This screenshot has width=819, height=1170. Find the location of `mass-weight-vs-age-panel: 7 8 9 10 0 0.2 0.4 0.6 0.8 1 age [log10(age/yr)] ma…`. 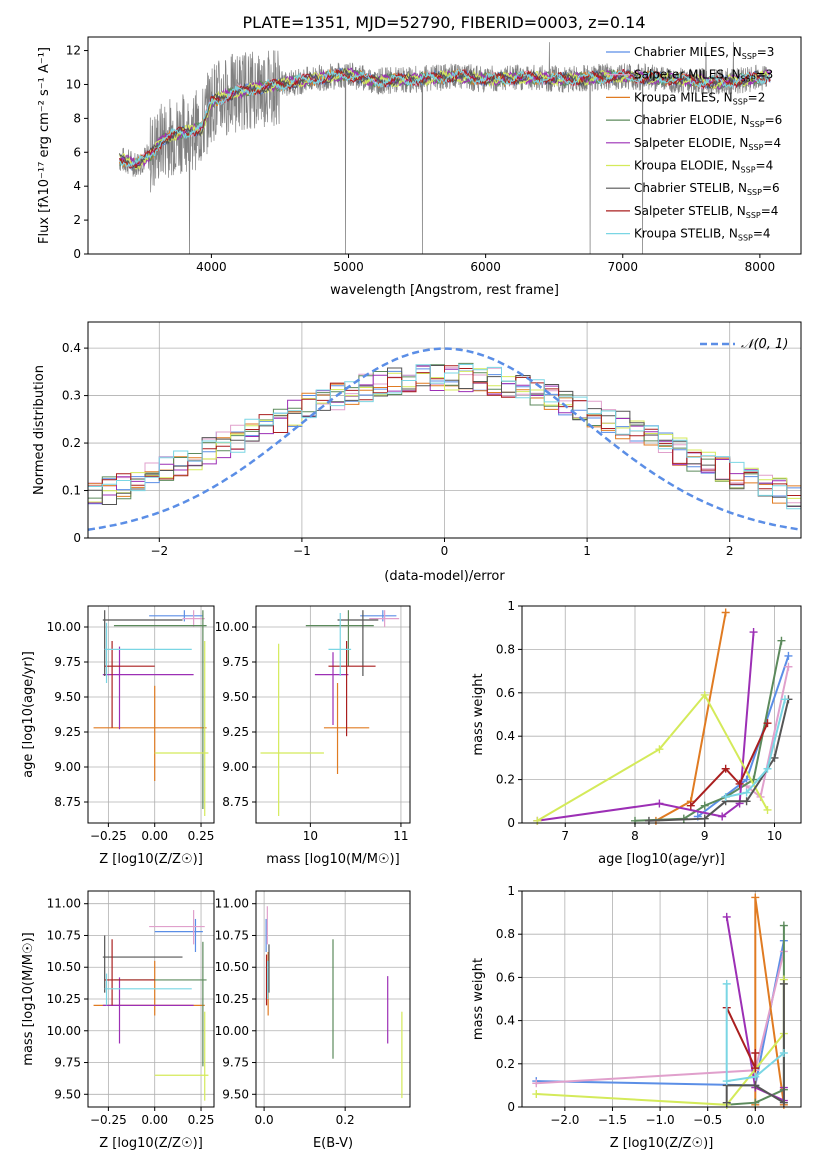

mass-weight-vs-age-panel: 7 8 9 10 0 0.2 0.4 0.6 0.8 1 age [log10(age/yr)] ma… is located at coordinates (636, 733).